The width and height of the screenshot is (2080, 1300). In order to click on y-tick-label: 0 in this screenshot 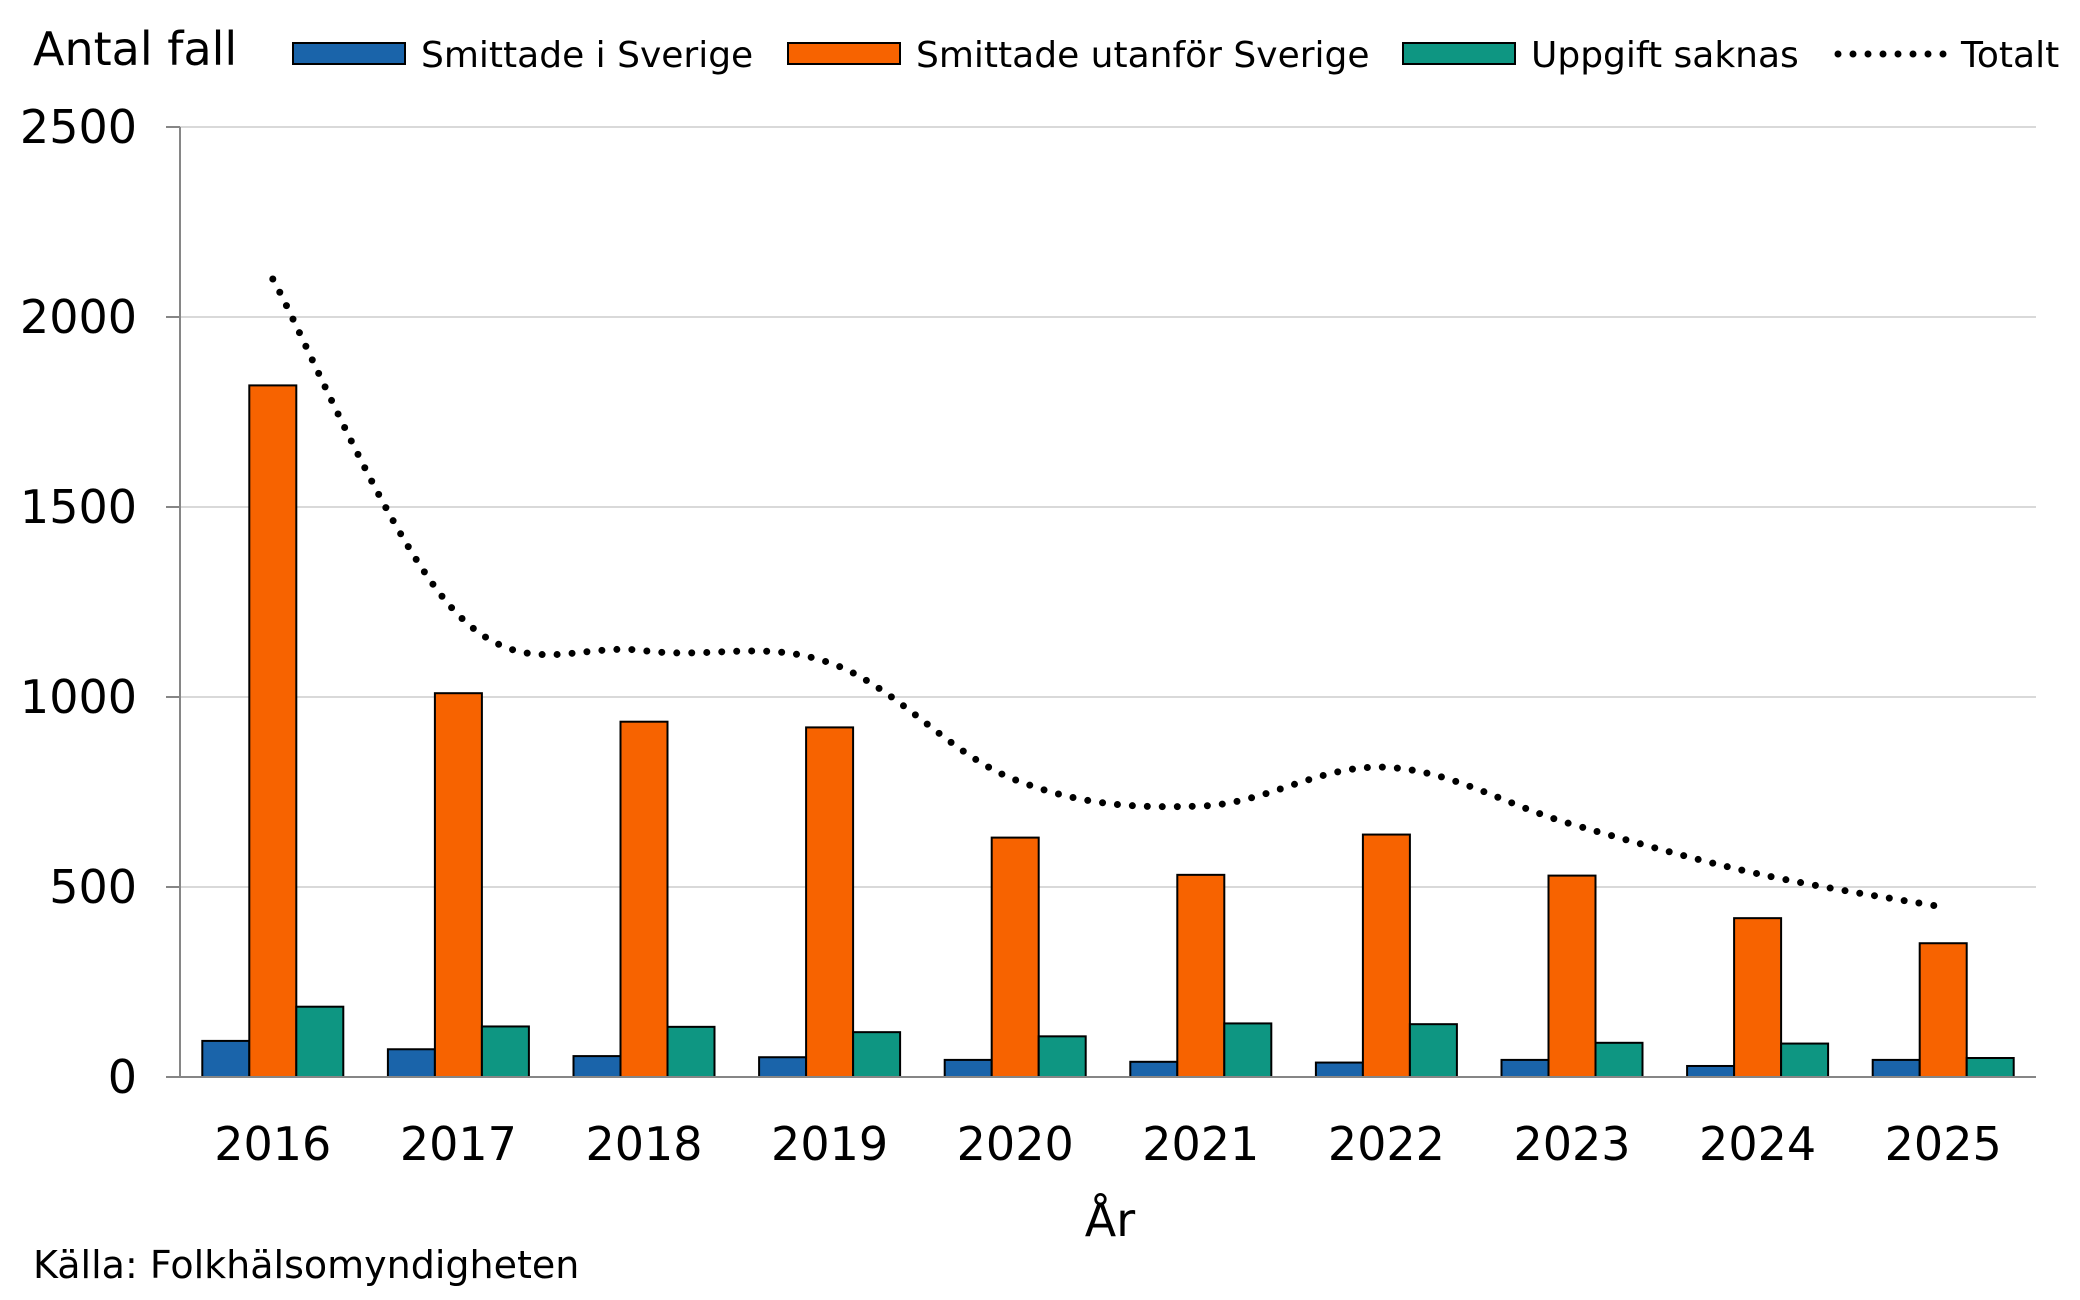, I will do `click(122, 1077)`.